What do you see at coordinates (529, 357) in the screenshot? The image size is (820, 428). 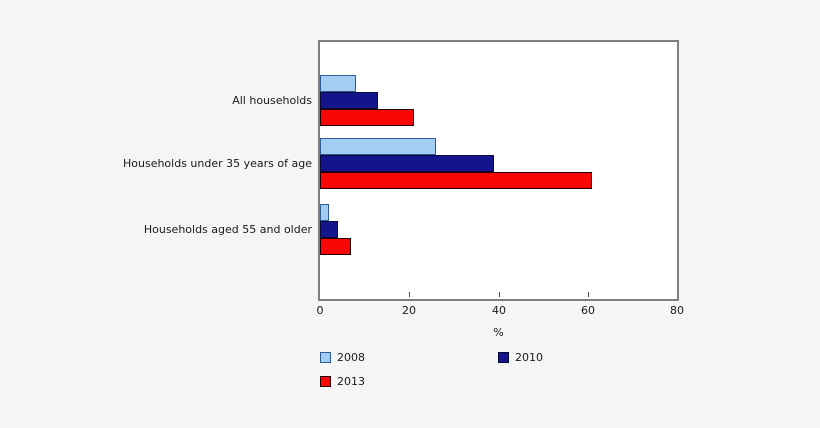 I see `legend-label-2010: 2010` at bounding box center [529, 357].